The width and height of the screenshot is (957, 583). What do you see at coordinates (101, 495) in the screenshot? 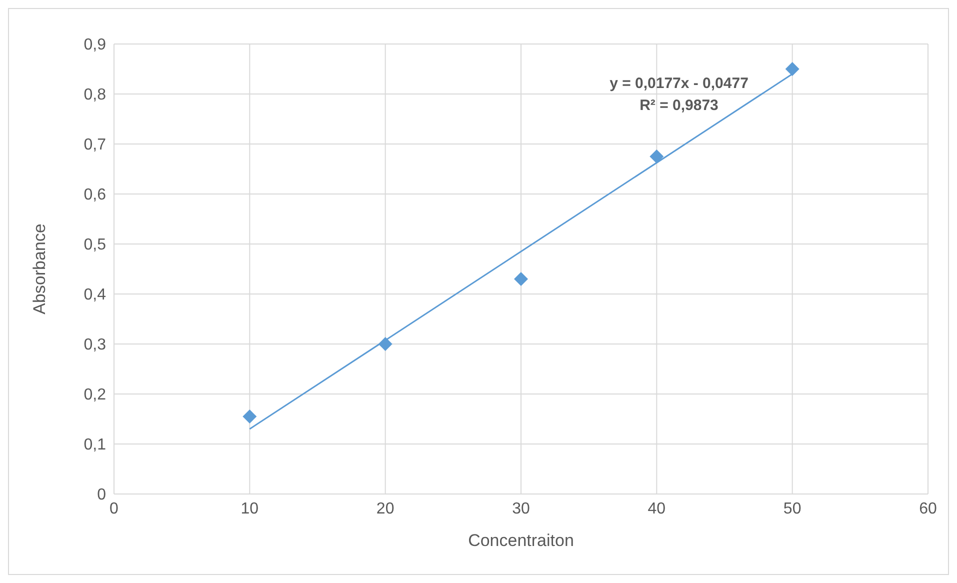
I see `y-tick-label: 0` at bounding box center [101, 495].